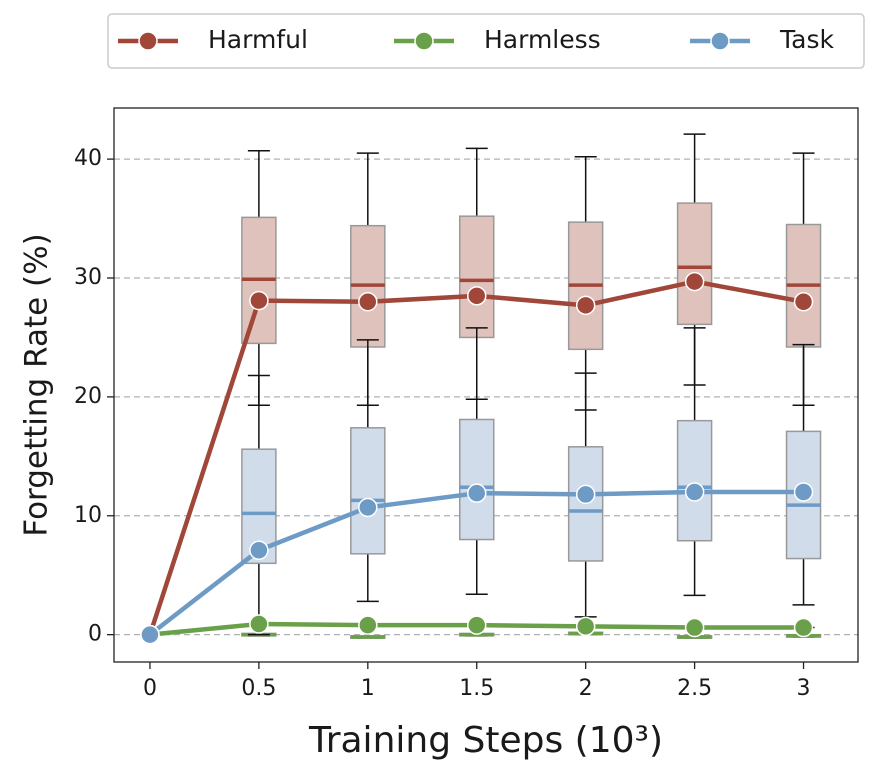  Describe the element at coordinates (806, 39) in the screenshot. I see `legend-label: Task` at that location.